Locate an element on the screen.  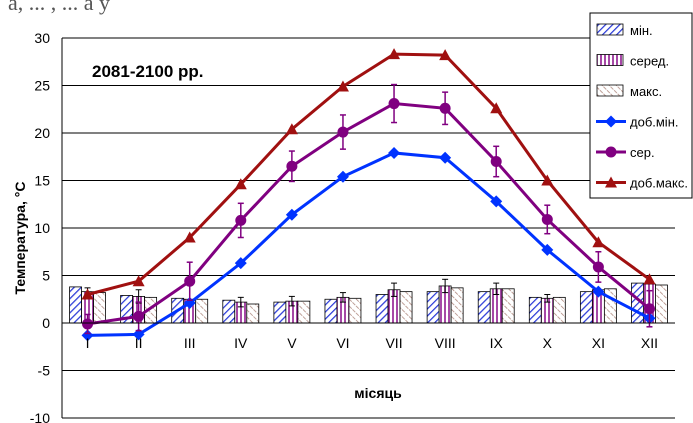
legend-label: мін. is located at coordinates (641, 30).